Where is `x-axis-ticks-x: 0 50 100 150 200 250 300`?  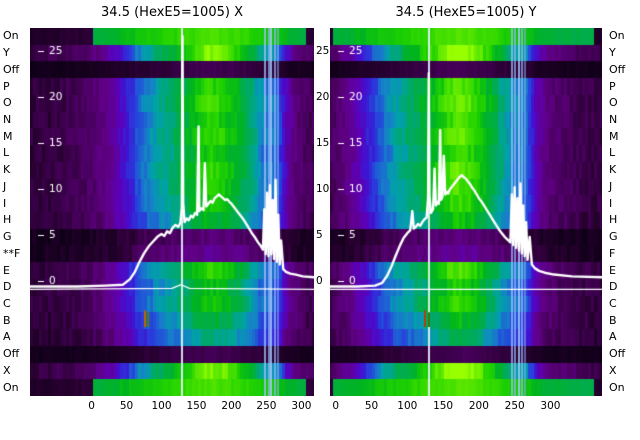
x-axis-ticks-x: 0 50 100 150 200 250 300 is located at coordinates (172, 407).